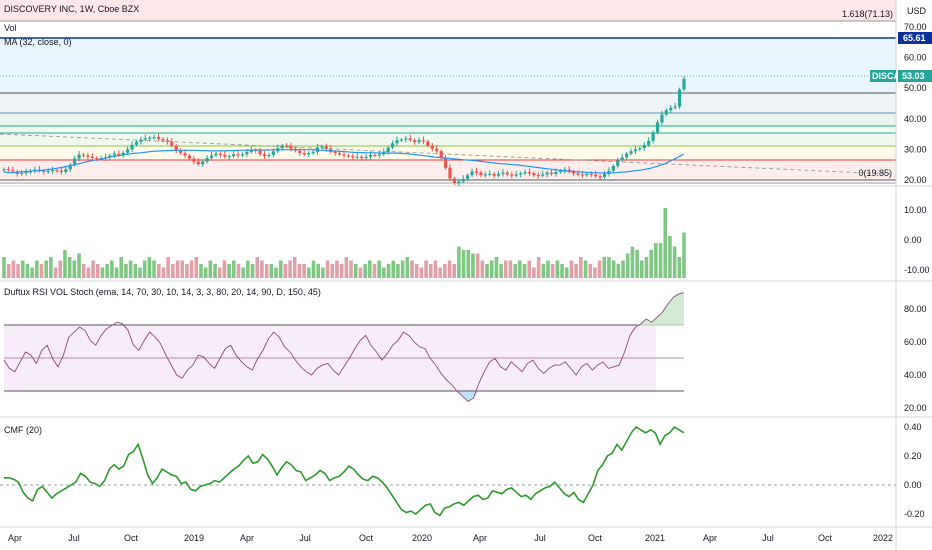 The width and height of the screenshot is (932, 550). I want to click on rsi-overbought-fill, so click(651, 309).